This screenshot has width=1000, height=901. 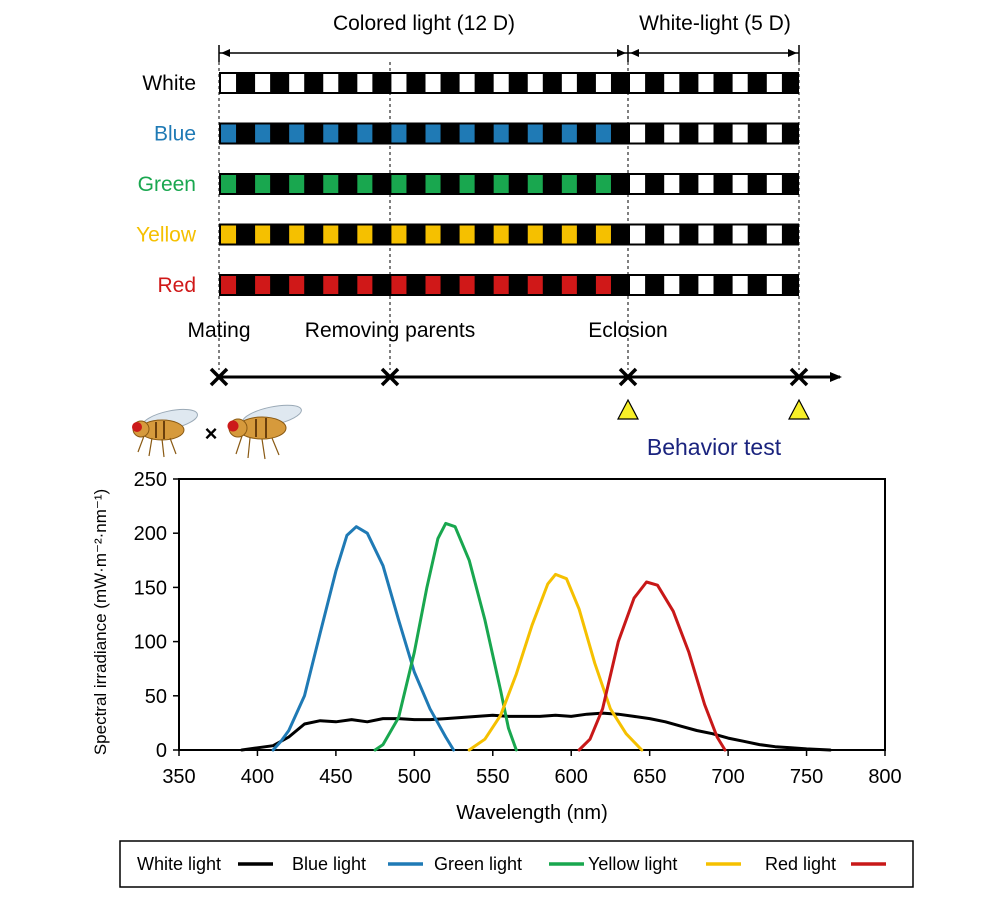 What do you see at coordinates (536, 731) in the screenshot?
I see `series-line-white-light` at bounding box center [536, 731].